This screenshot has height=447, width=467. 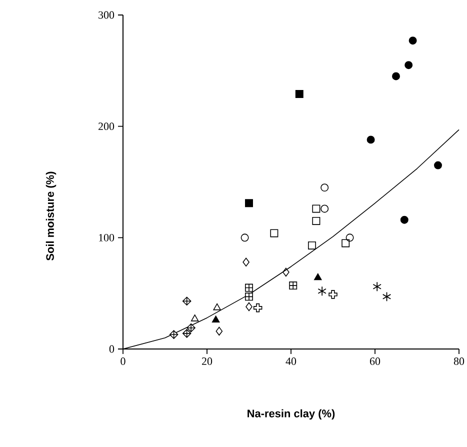 What do you see at coordinates (51, 216) in the screenshot?
I see `y-axis-title: Soil moisture (%)` at bounding box center [51, 216].